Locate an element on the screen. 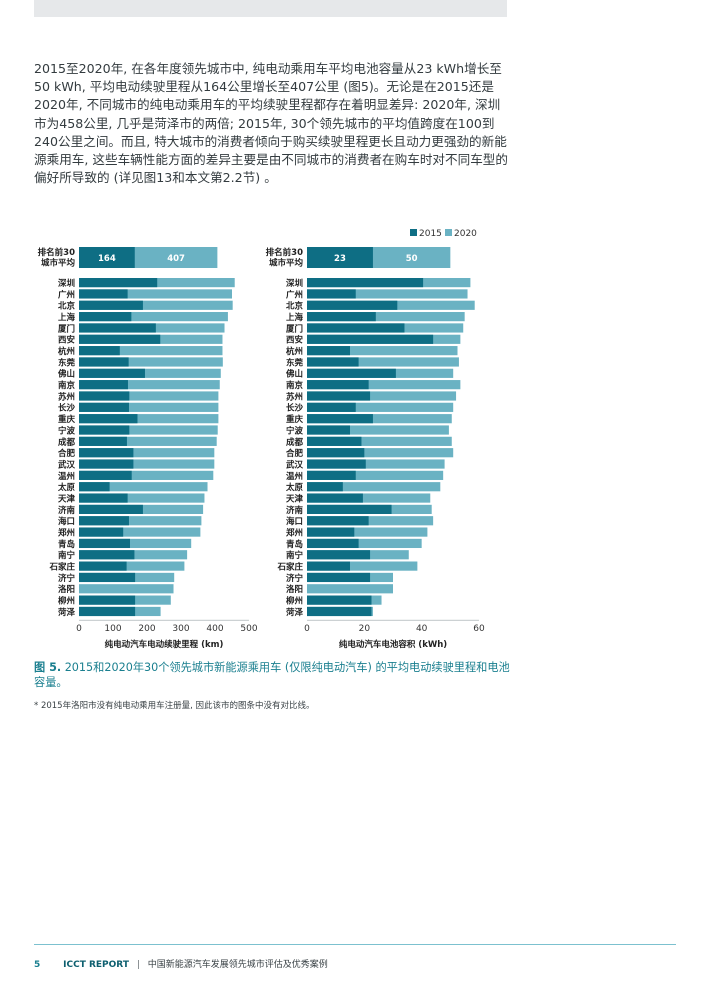 The image size is (710, 1004). battery-city-label: 郑州 is located at coordinates (294, 532).